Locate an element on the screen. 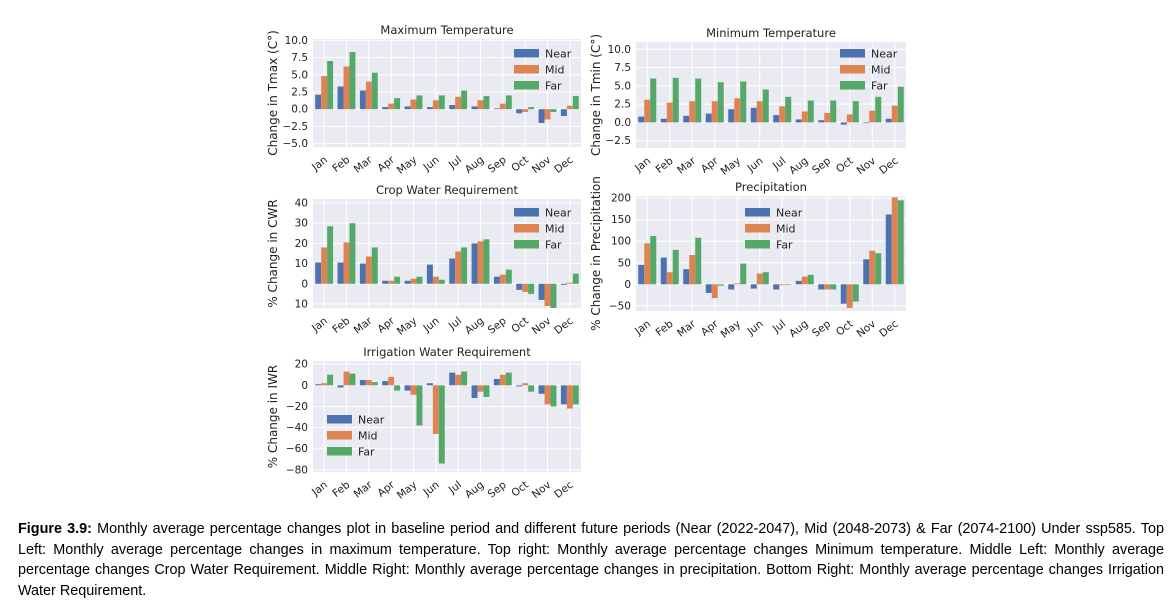 This screenshot has height=606, width=1169. y-tick-label: 7.5 is located at coordinates (622, 68).